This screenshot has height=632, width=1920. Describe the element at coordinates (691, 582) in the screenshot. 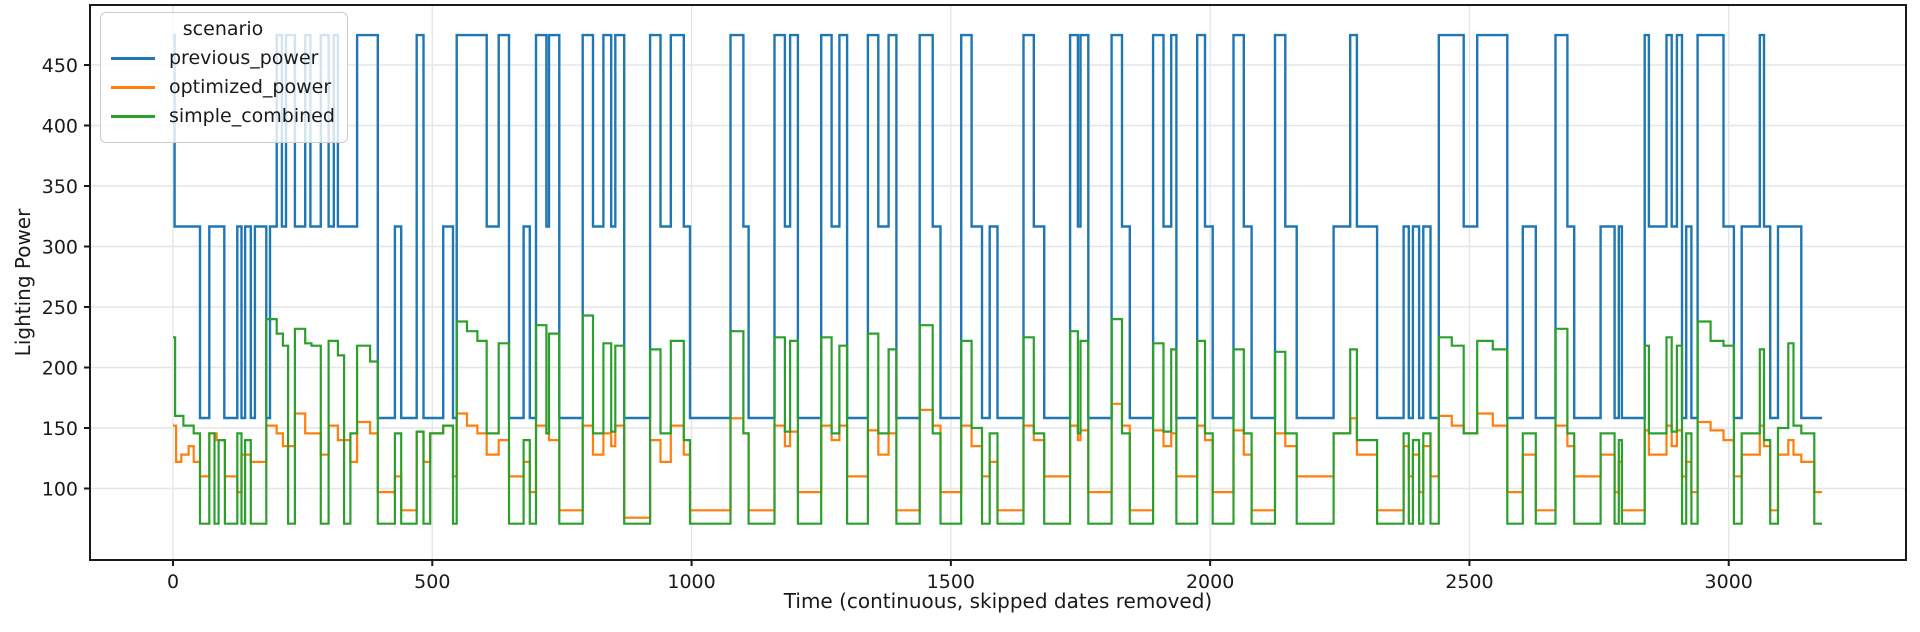

I see `x-tick-label: 1000` at that location.